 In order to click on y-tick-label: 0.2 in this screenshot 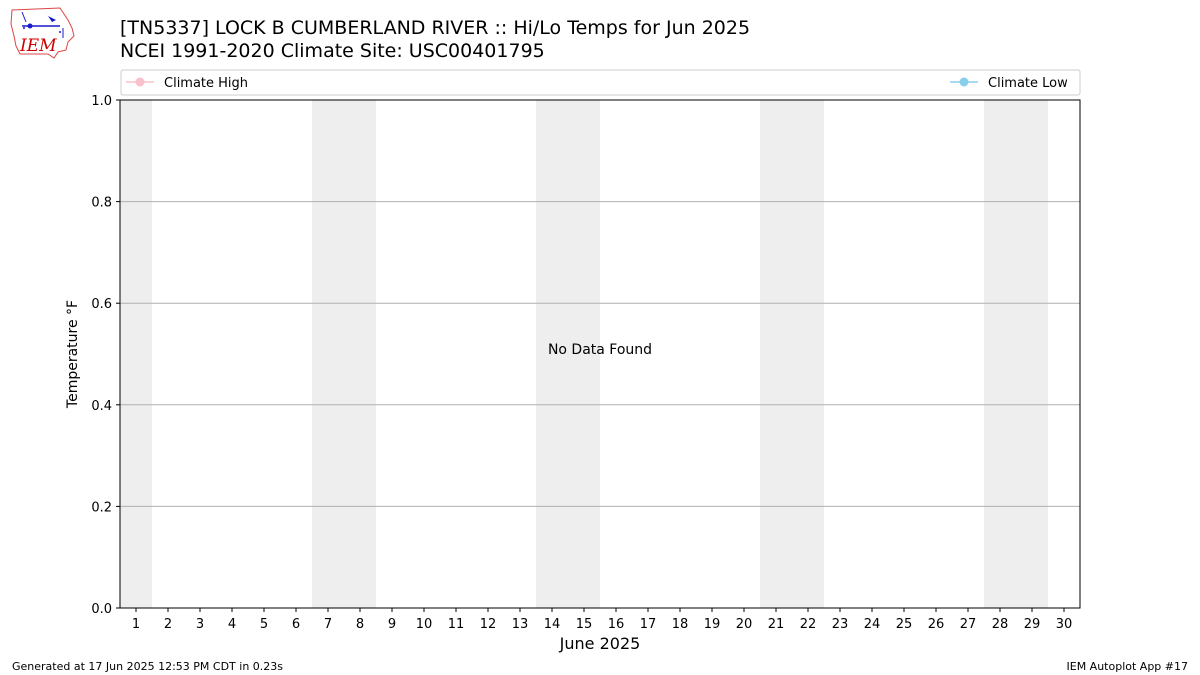, I will do `click(101, 507)`.